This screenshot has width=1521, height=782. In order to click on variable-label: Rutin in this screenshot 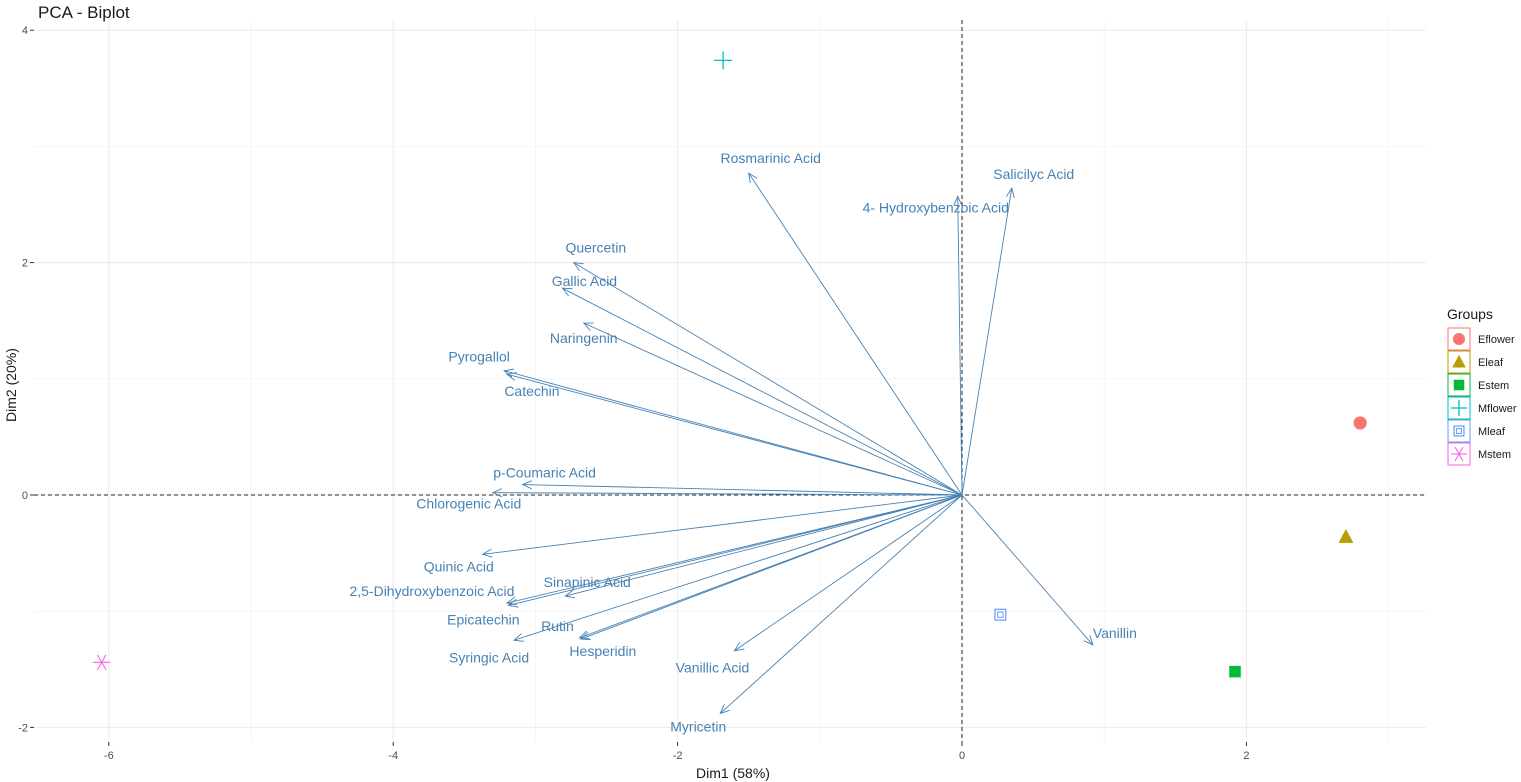, I will do `click(557, 626)`.